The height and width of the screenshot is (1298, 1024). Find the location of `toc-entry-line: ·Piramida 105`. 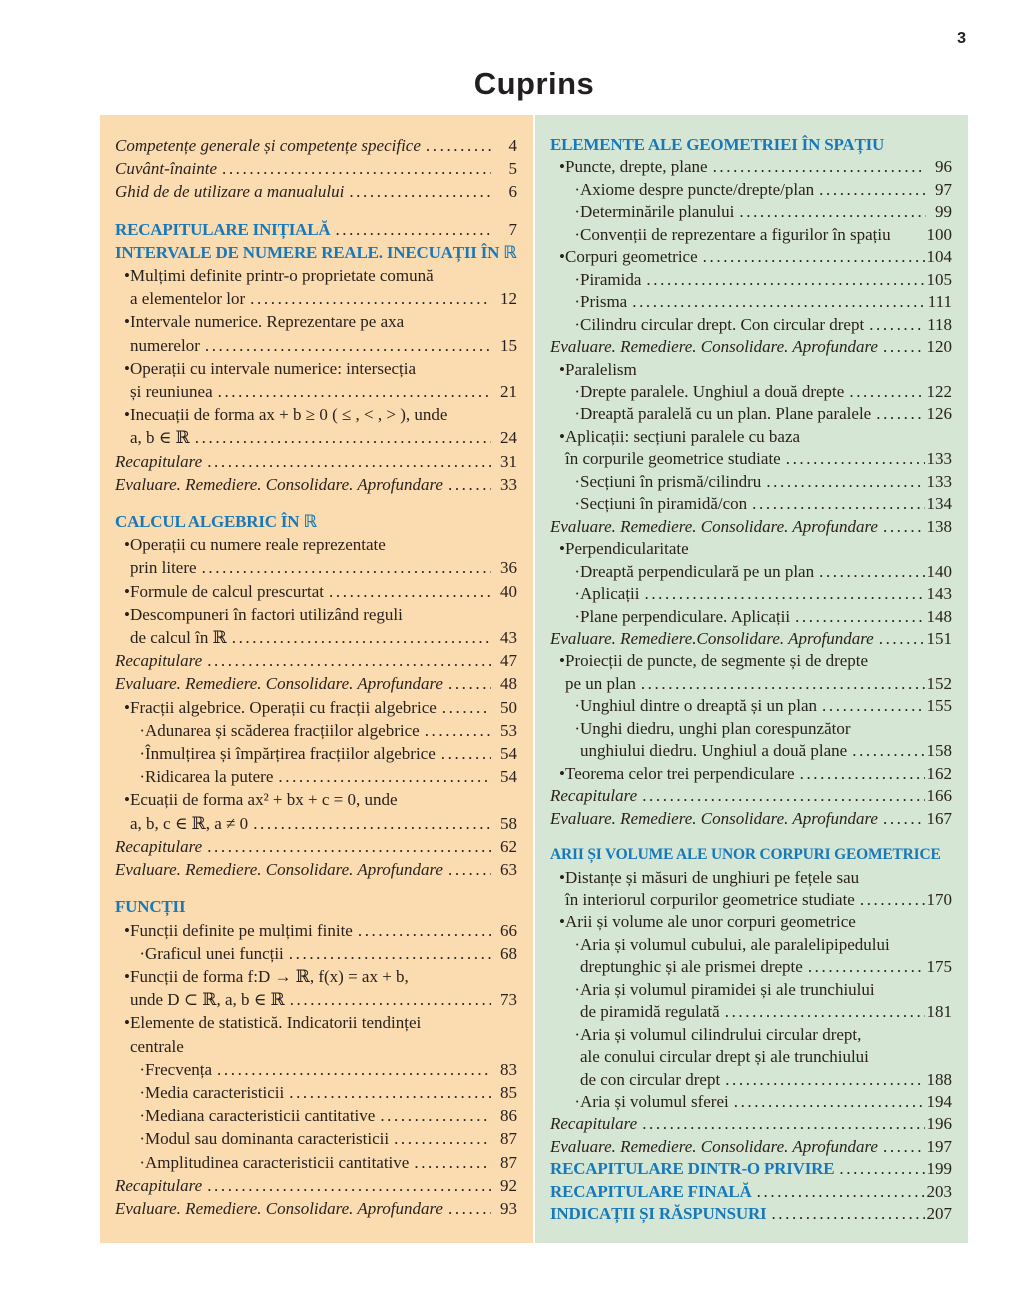

toc-entry-line: ·Piramida 105 is located at coordinates (751, 280).